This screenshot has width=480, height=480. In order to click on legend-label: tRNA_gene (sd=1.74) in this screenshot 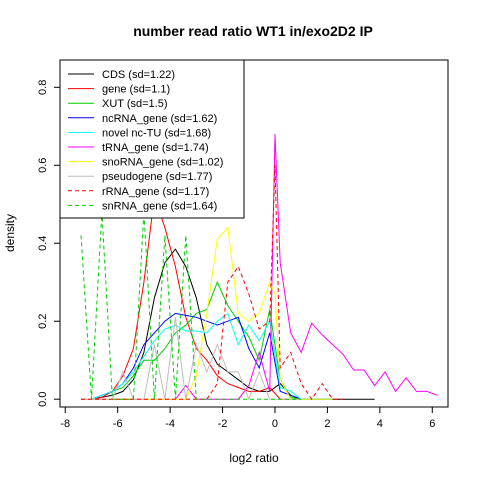, I will do `click(155, 148)`.